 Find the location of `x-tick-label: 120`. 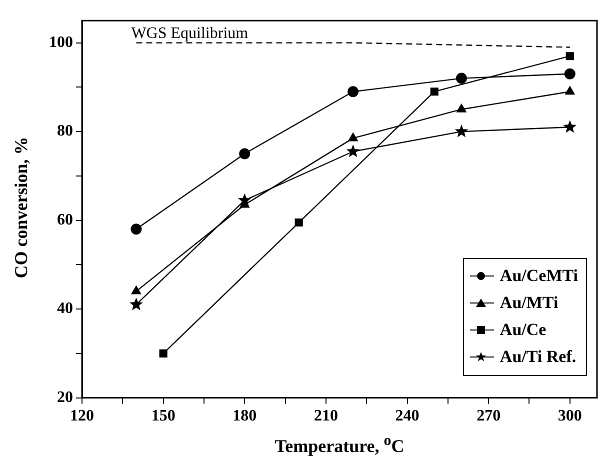

x-tick-label: 120 is located at coordinates (82, 416).